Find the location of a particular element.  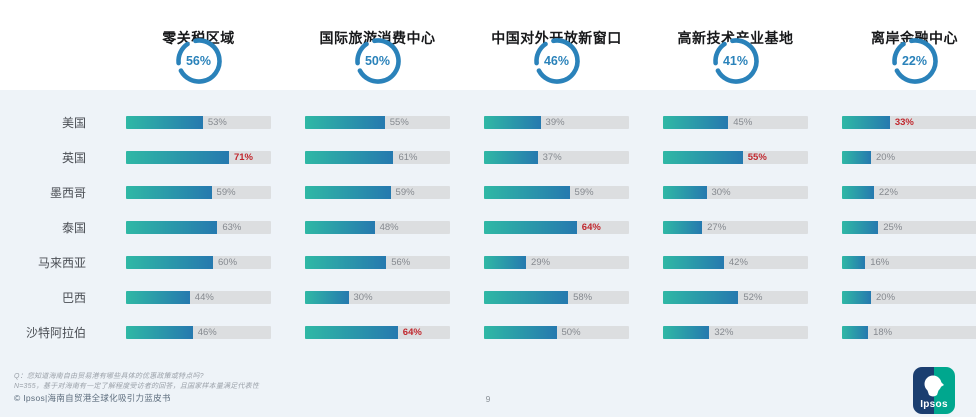

bar-cell: 61% is located at coordinates (377, 157).